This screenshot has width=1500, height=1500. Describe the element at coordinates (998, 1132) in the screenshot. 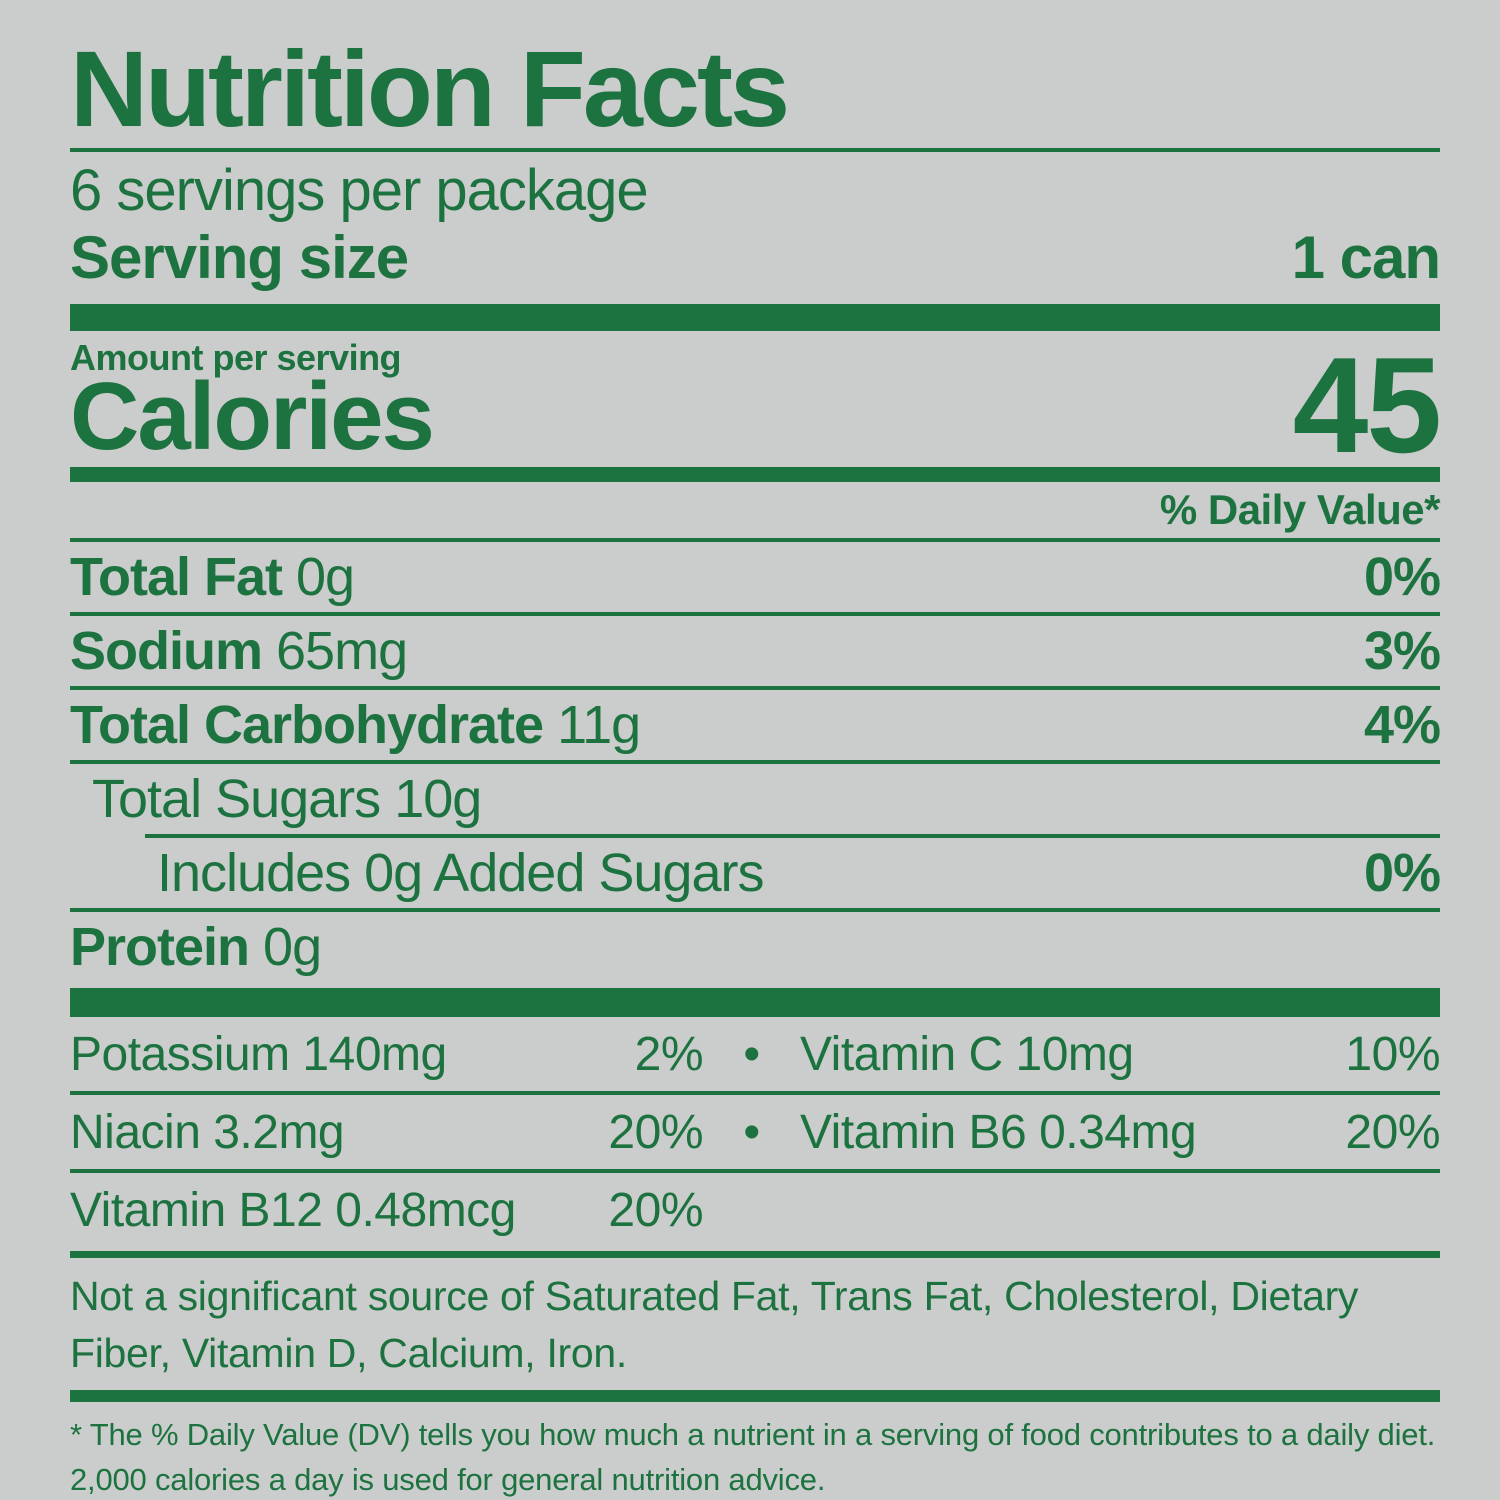

I see `vitamin-b6-name: Vitamin B6 0.34mg` at that location.